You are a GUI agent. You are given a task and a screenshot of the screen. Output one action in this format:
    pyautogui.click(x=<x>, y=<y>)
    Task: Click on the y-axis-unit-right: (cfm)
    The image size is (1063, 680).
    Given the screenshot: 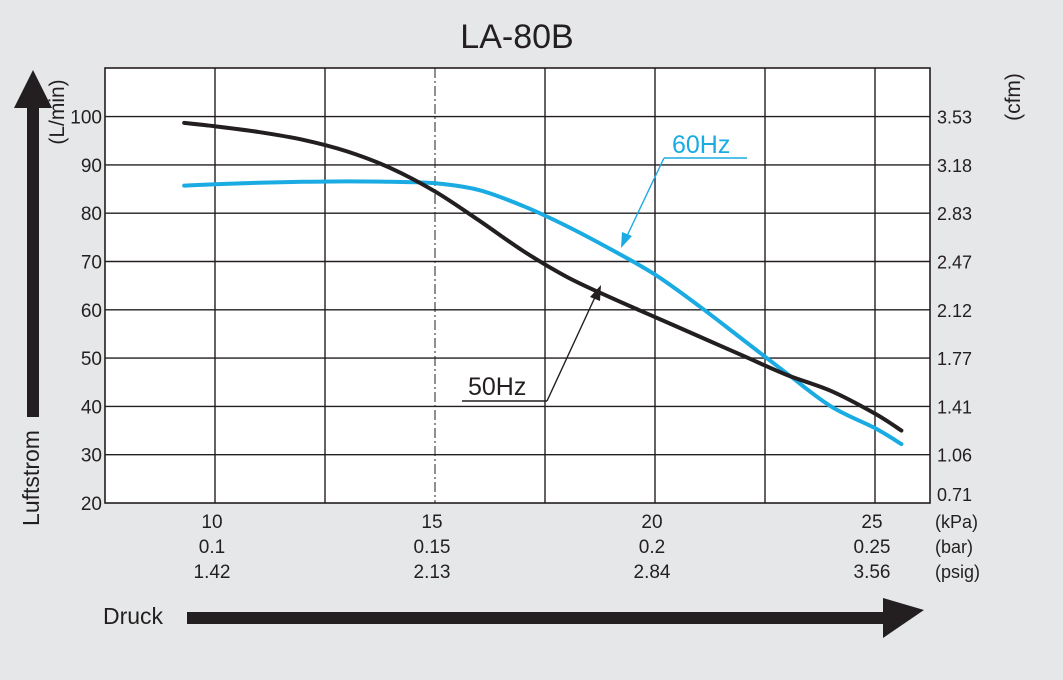 What is the action you would take?
    pyautogui.click(x=1013, y=97)
    